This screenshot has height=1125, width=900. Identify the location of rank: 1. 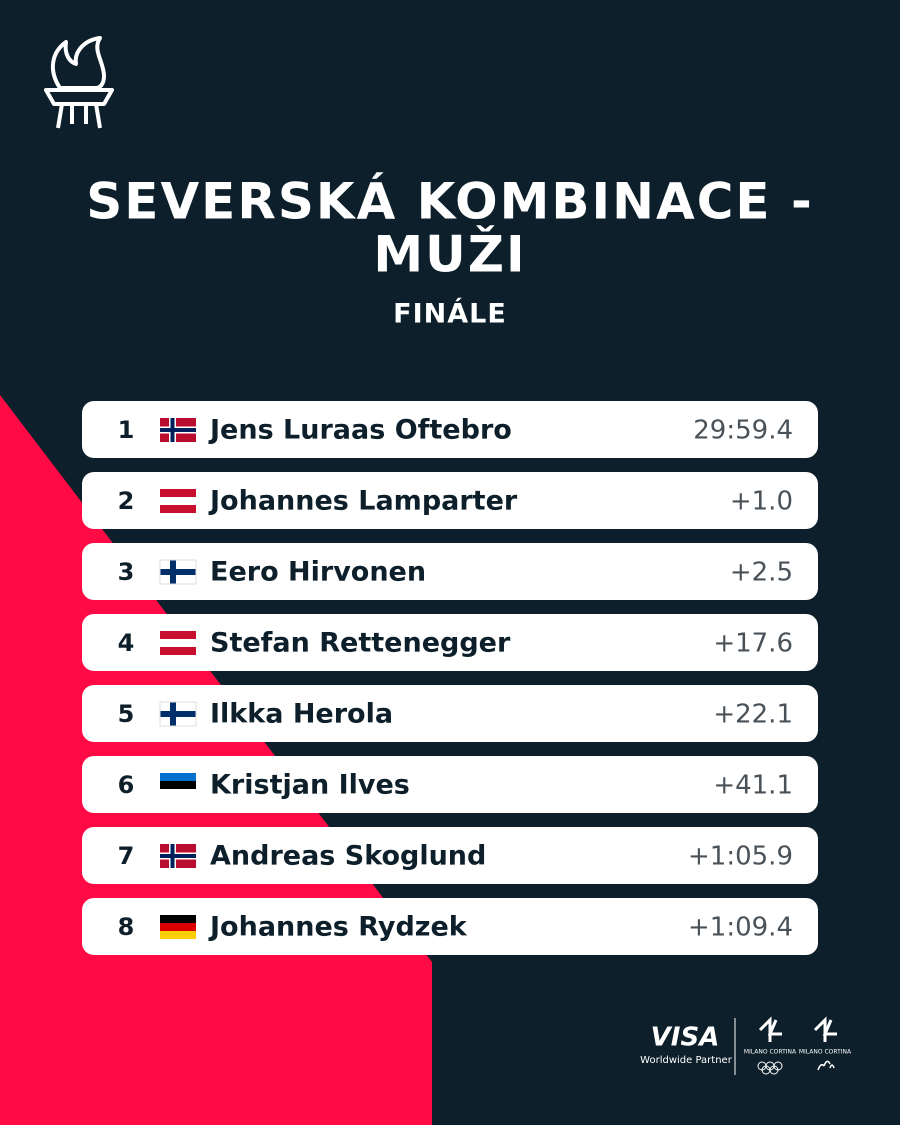
(126, 430).